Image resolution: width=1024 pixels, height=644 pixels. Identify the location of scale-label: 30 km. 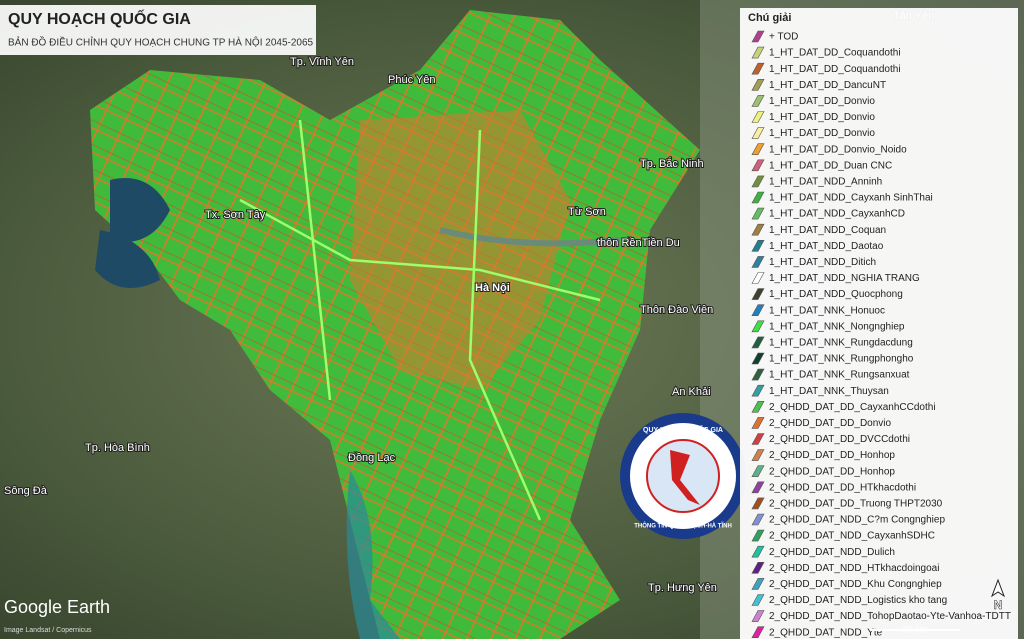
(915, 629).